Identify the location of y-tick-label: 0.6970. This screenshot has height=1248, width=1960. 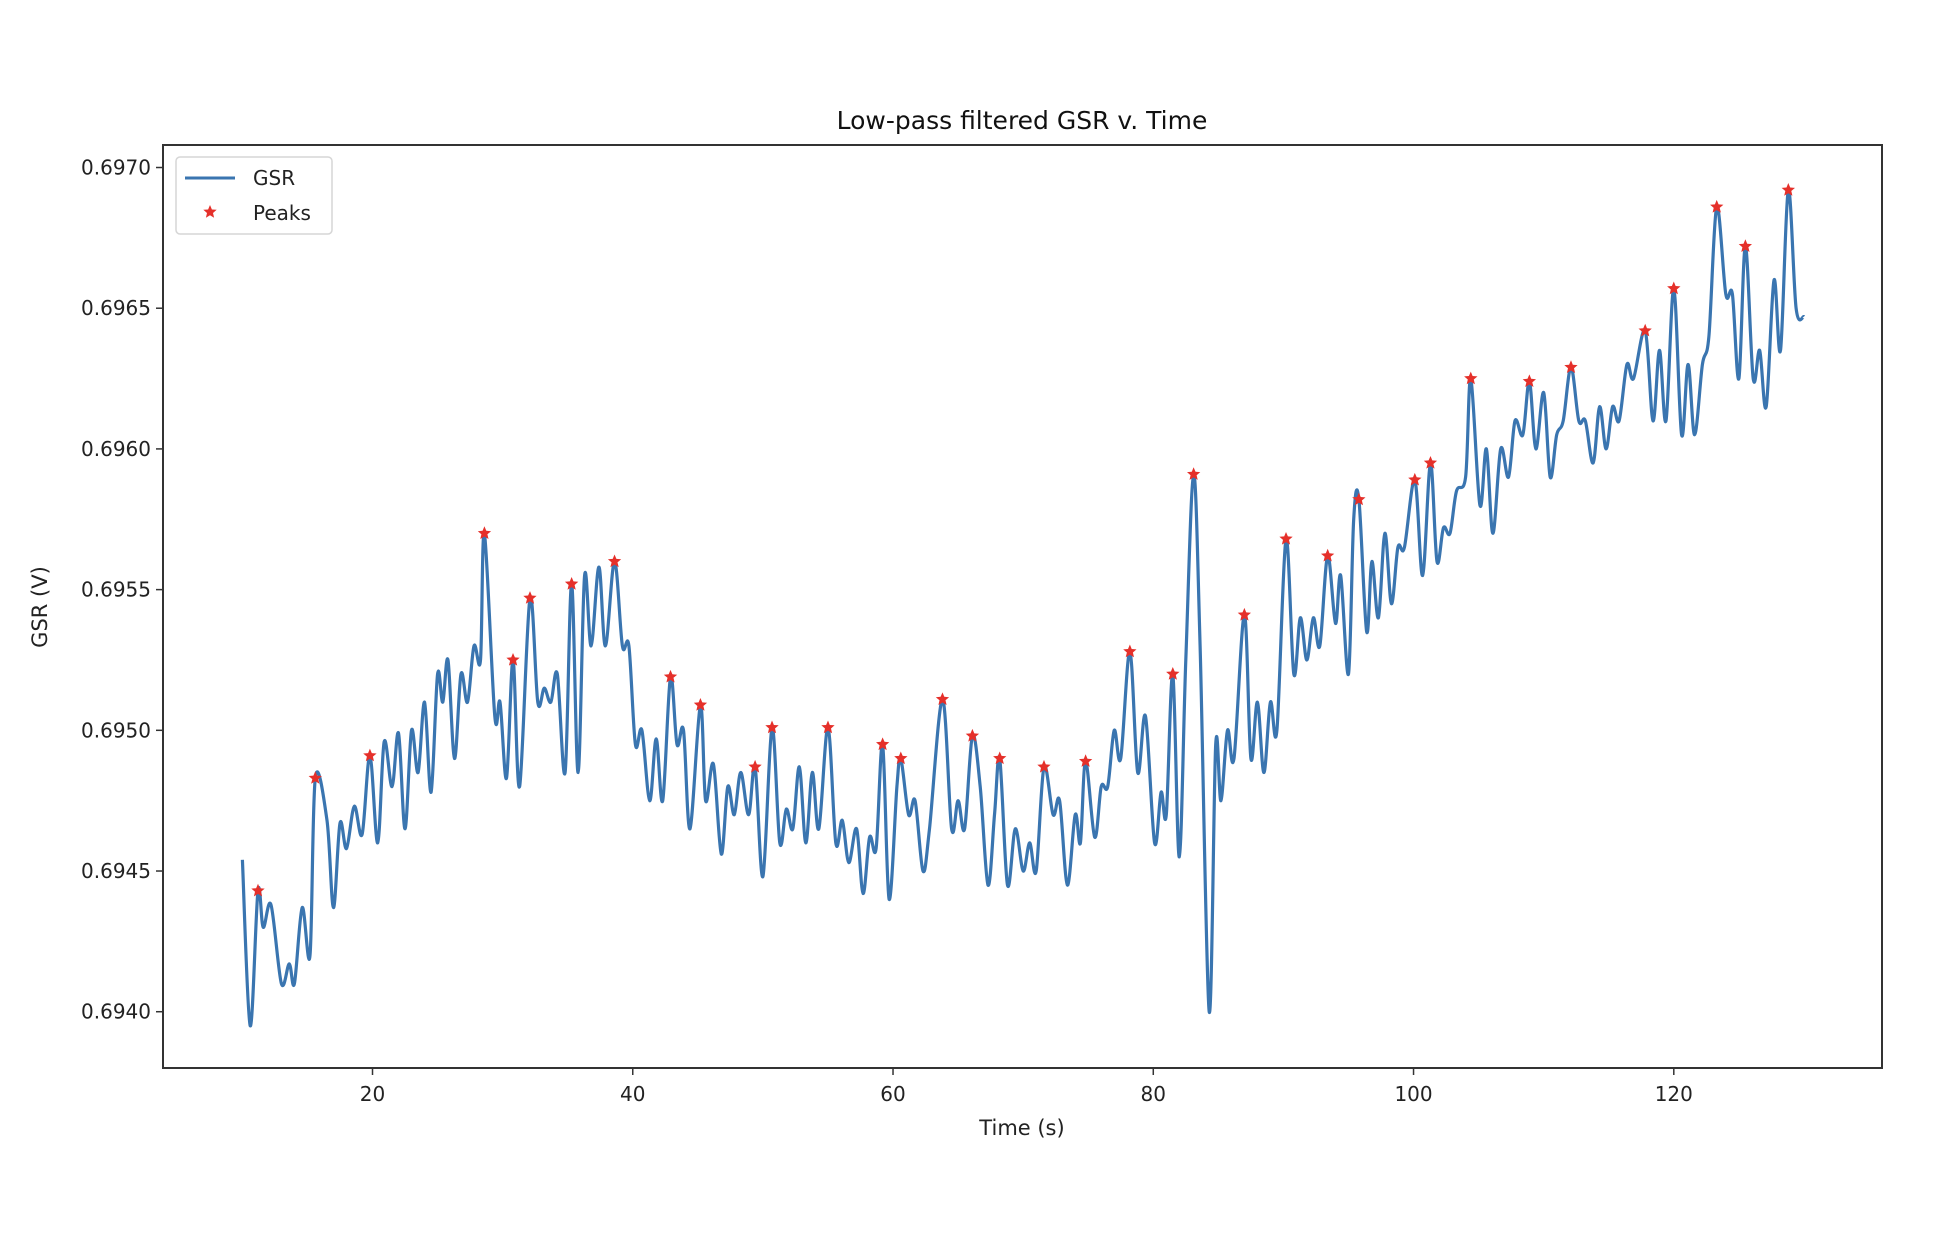
(116, 168).